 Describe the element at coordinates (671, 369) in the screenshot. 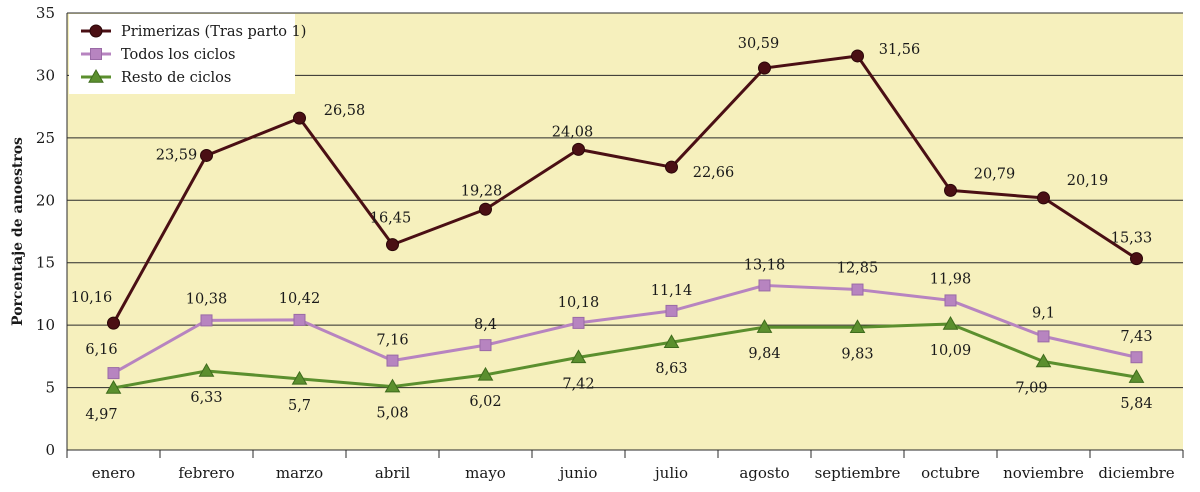

I see `data-label: 8,63` at that location.